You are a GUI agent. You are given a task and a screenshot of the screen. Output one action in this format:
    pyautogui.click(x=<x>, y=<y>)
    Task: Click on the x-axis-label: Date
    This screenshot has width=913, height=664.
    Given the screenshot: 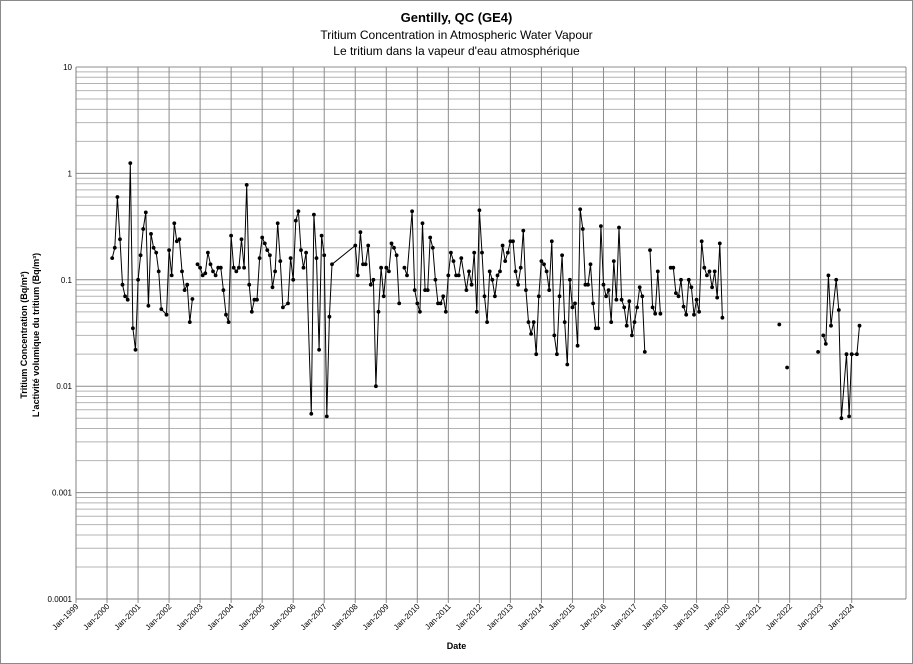 What is the action you would take?
    pyautogui.click(x=456, y=646)
    